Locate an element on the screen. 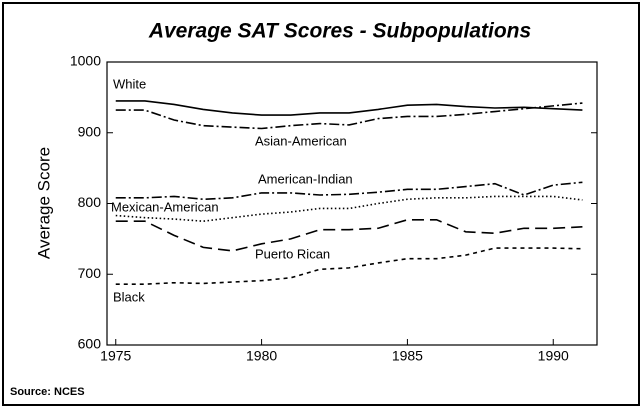  y-axis-label: Average Score is located at coordinates (43, 203).